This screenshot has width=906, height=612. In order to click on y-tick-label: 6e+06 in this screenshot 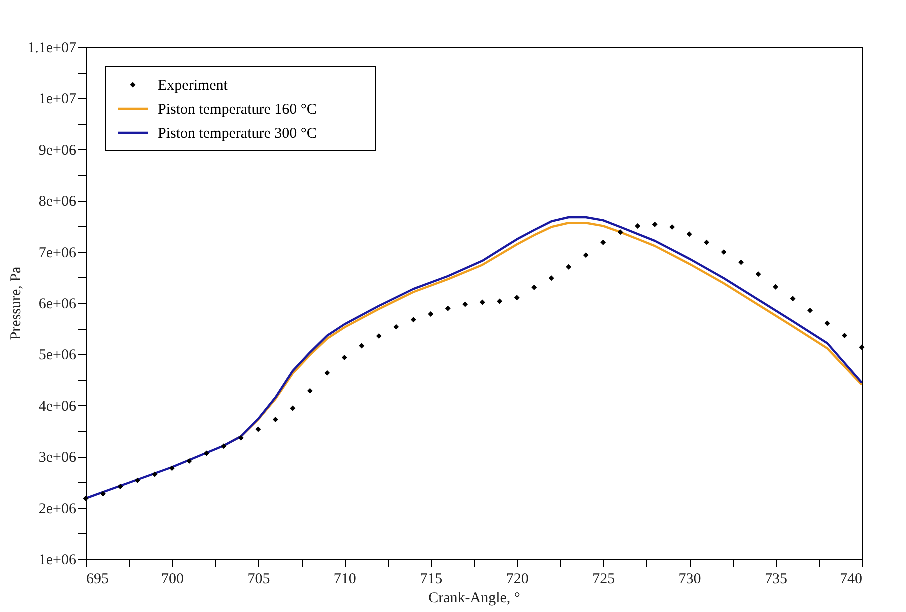, I will do `click(57, 304)`.